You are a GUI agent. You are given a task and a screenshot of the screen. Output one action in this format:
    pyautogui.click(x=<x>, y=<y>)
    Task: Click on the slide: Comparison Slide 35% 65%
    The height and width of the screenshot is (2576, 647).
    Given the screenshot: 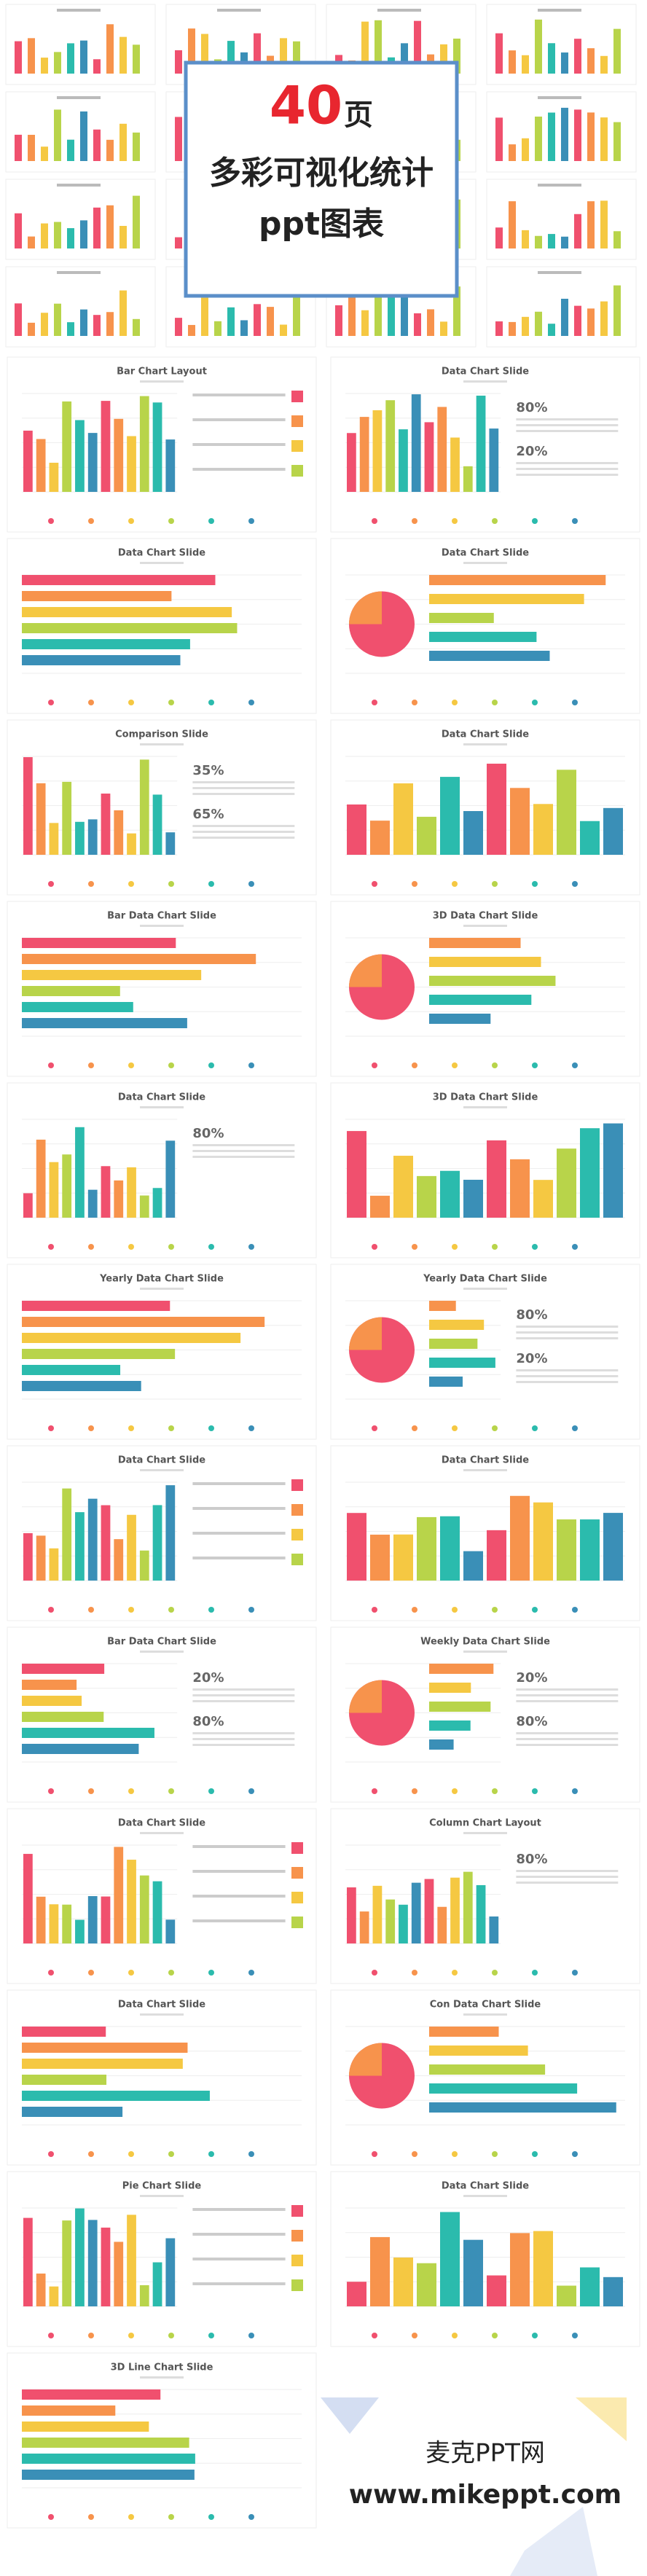 What is the action you would take?
    pyautogui.click(x=162, y=807)
    